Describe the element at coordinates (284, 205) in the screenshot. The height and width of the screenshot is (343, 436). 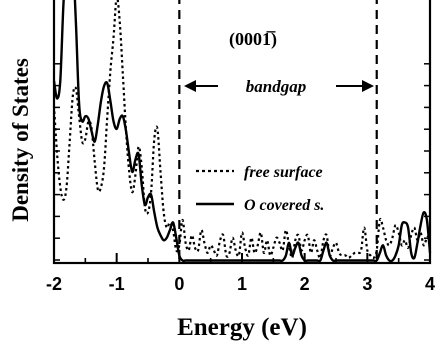
I see `legend-label-o-covered: O covered s.` at that location.